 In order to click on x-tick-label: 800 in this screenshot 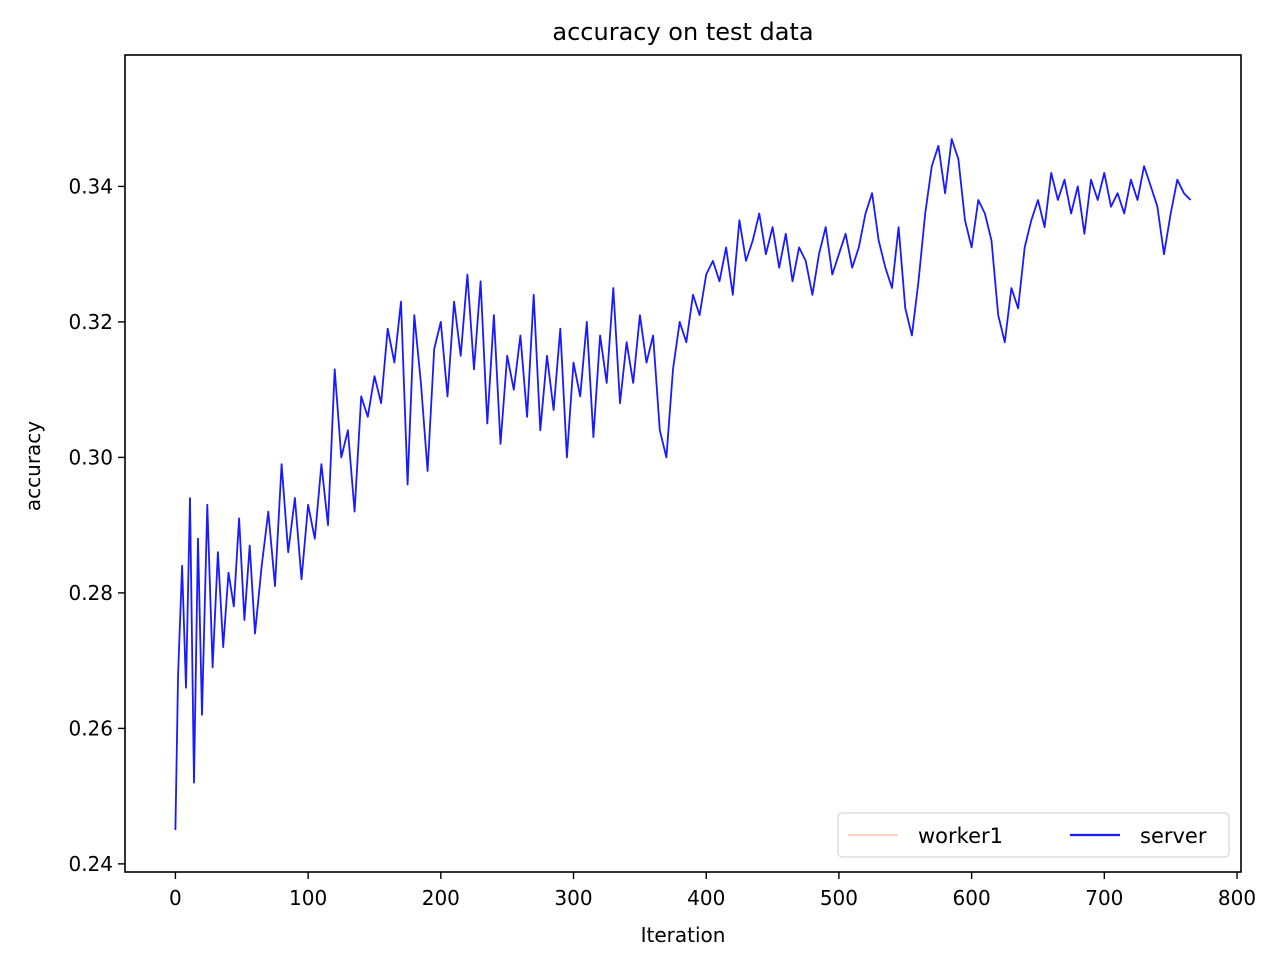, I will do `click(1237, 898)`.